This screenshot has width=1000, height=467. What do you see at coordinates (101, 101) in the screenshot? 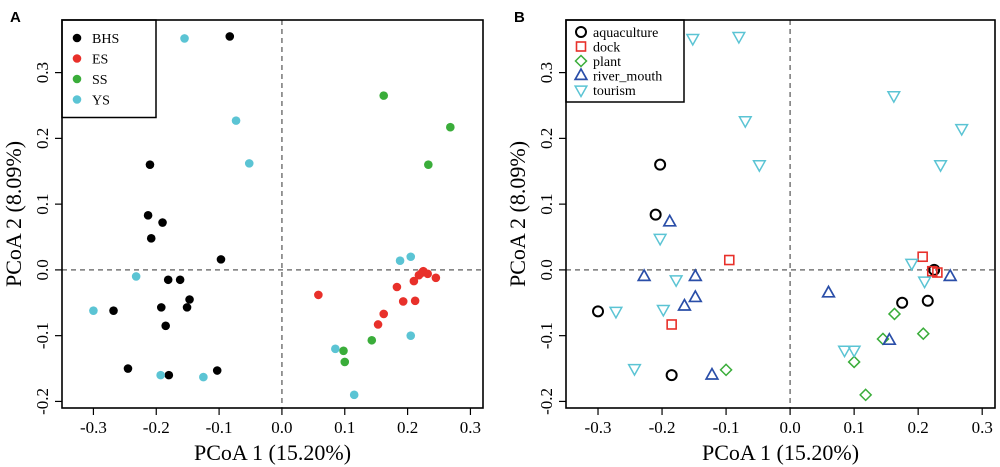
I see `legend-label-YS: YS` at bounding box center [101, 101].